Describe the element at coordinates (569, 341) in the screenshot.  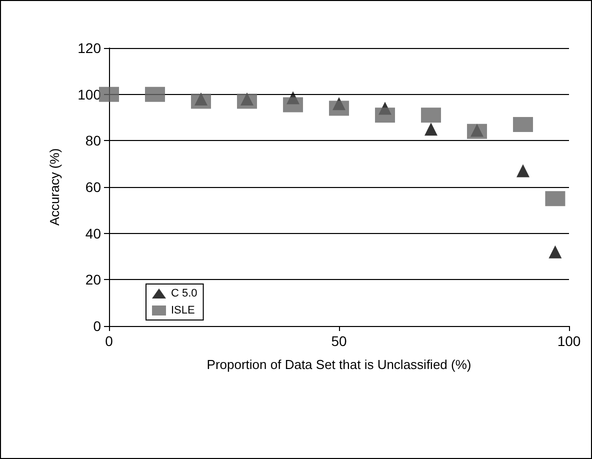
I see `x-tick-label: 100` at that location.